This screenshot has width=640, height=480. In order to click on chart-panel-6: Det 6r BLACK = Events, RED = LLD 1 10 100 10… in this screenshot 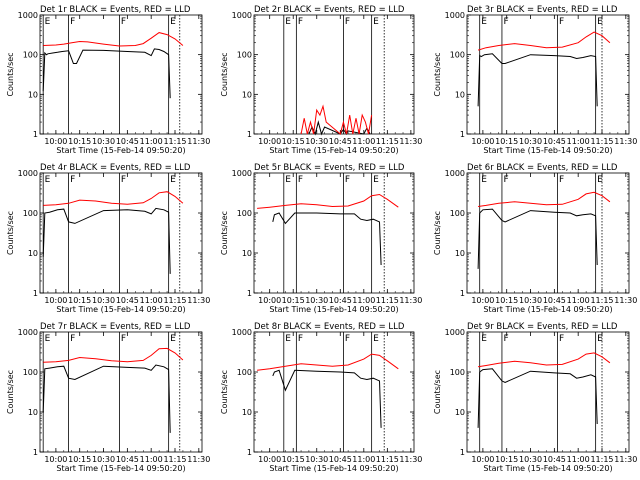, I will do `click(535, 238)`.